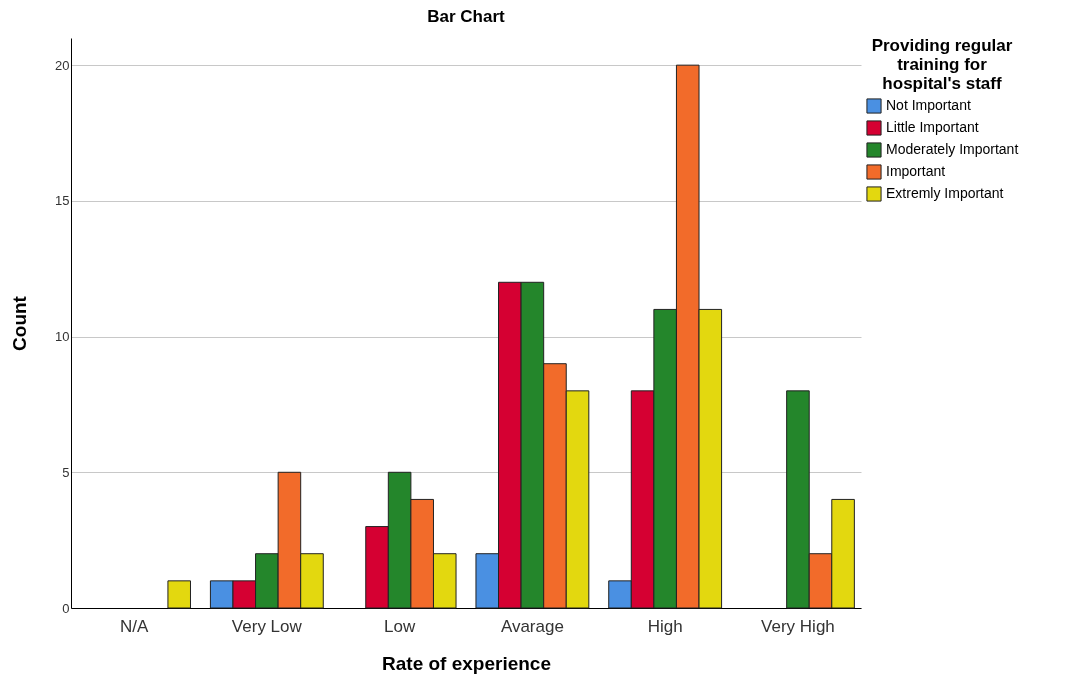 The width and height of the screenshot is (1088, 695). I want to click on x-tick-label: Low, so click(400, 626).